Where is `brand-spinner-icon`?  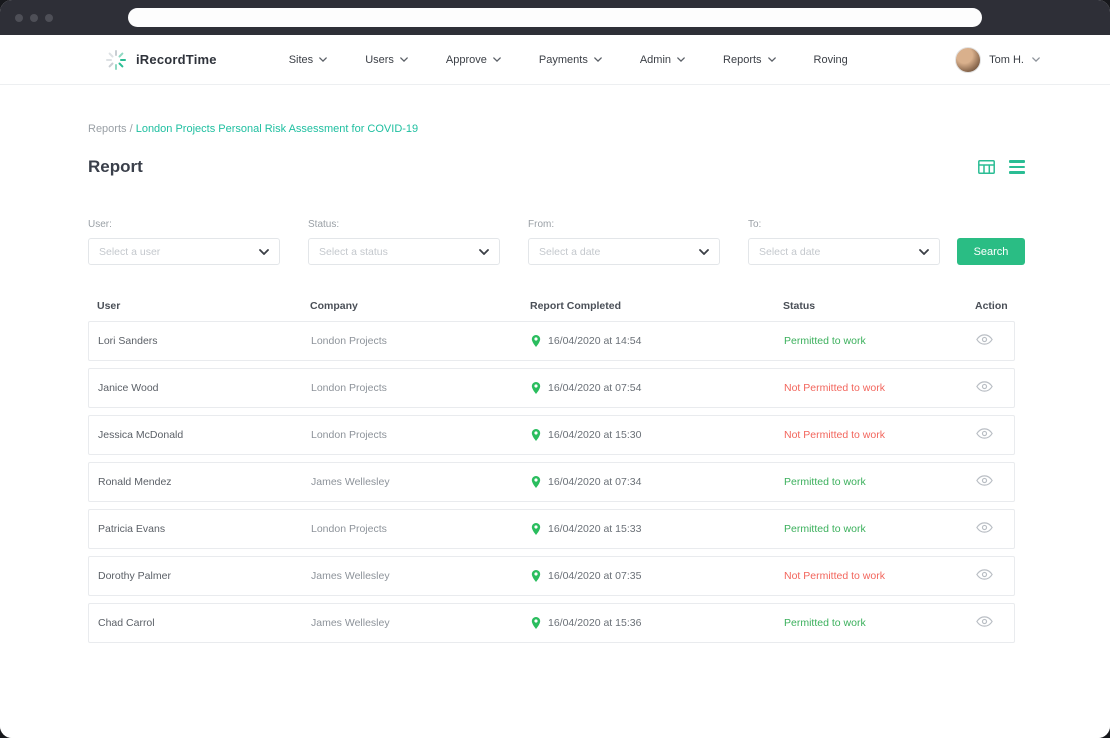
brand-spinner-icon is located at coordinates (116, 60).